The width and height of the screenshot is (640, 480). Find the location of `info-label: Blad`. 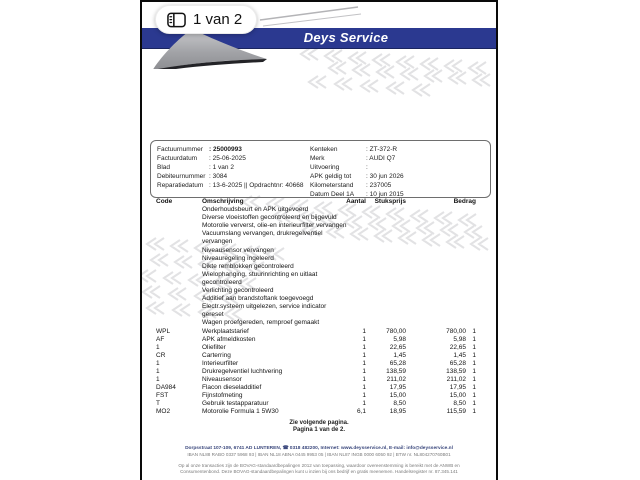

info-label: Blad is located at coordinates (164, 167).